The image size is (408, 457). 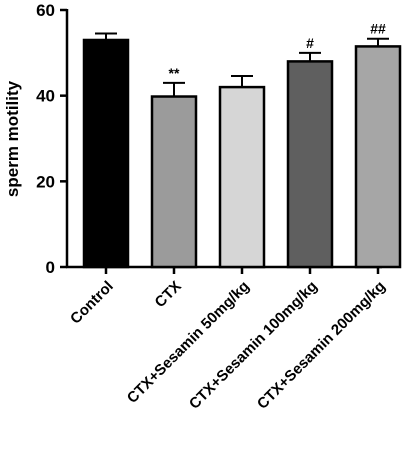 What do you see at coordinates (92, 303) in the screenshot?
I see `x-tick-label: Control` at bounding box center [92, 303].